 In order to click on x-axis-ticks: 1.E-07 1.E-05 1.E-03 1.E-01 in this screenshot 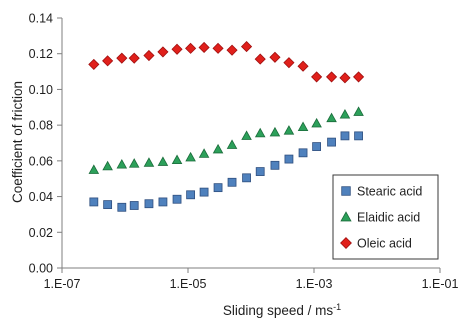, I will do `click(251, 279)`.